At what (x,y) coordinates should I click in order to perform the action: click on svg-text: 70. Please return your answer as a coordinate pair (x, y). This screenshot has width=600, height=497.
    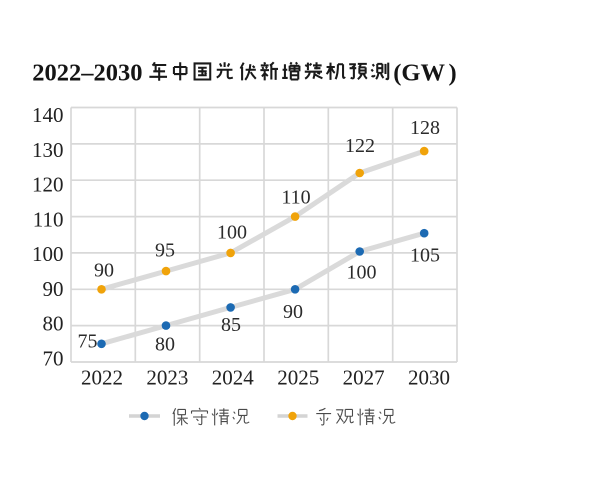
    Looking at the image, I should click on (53, 359).